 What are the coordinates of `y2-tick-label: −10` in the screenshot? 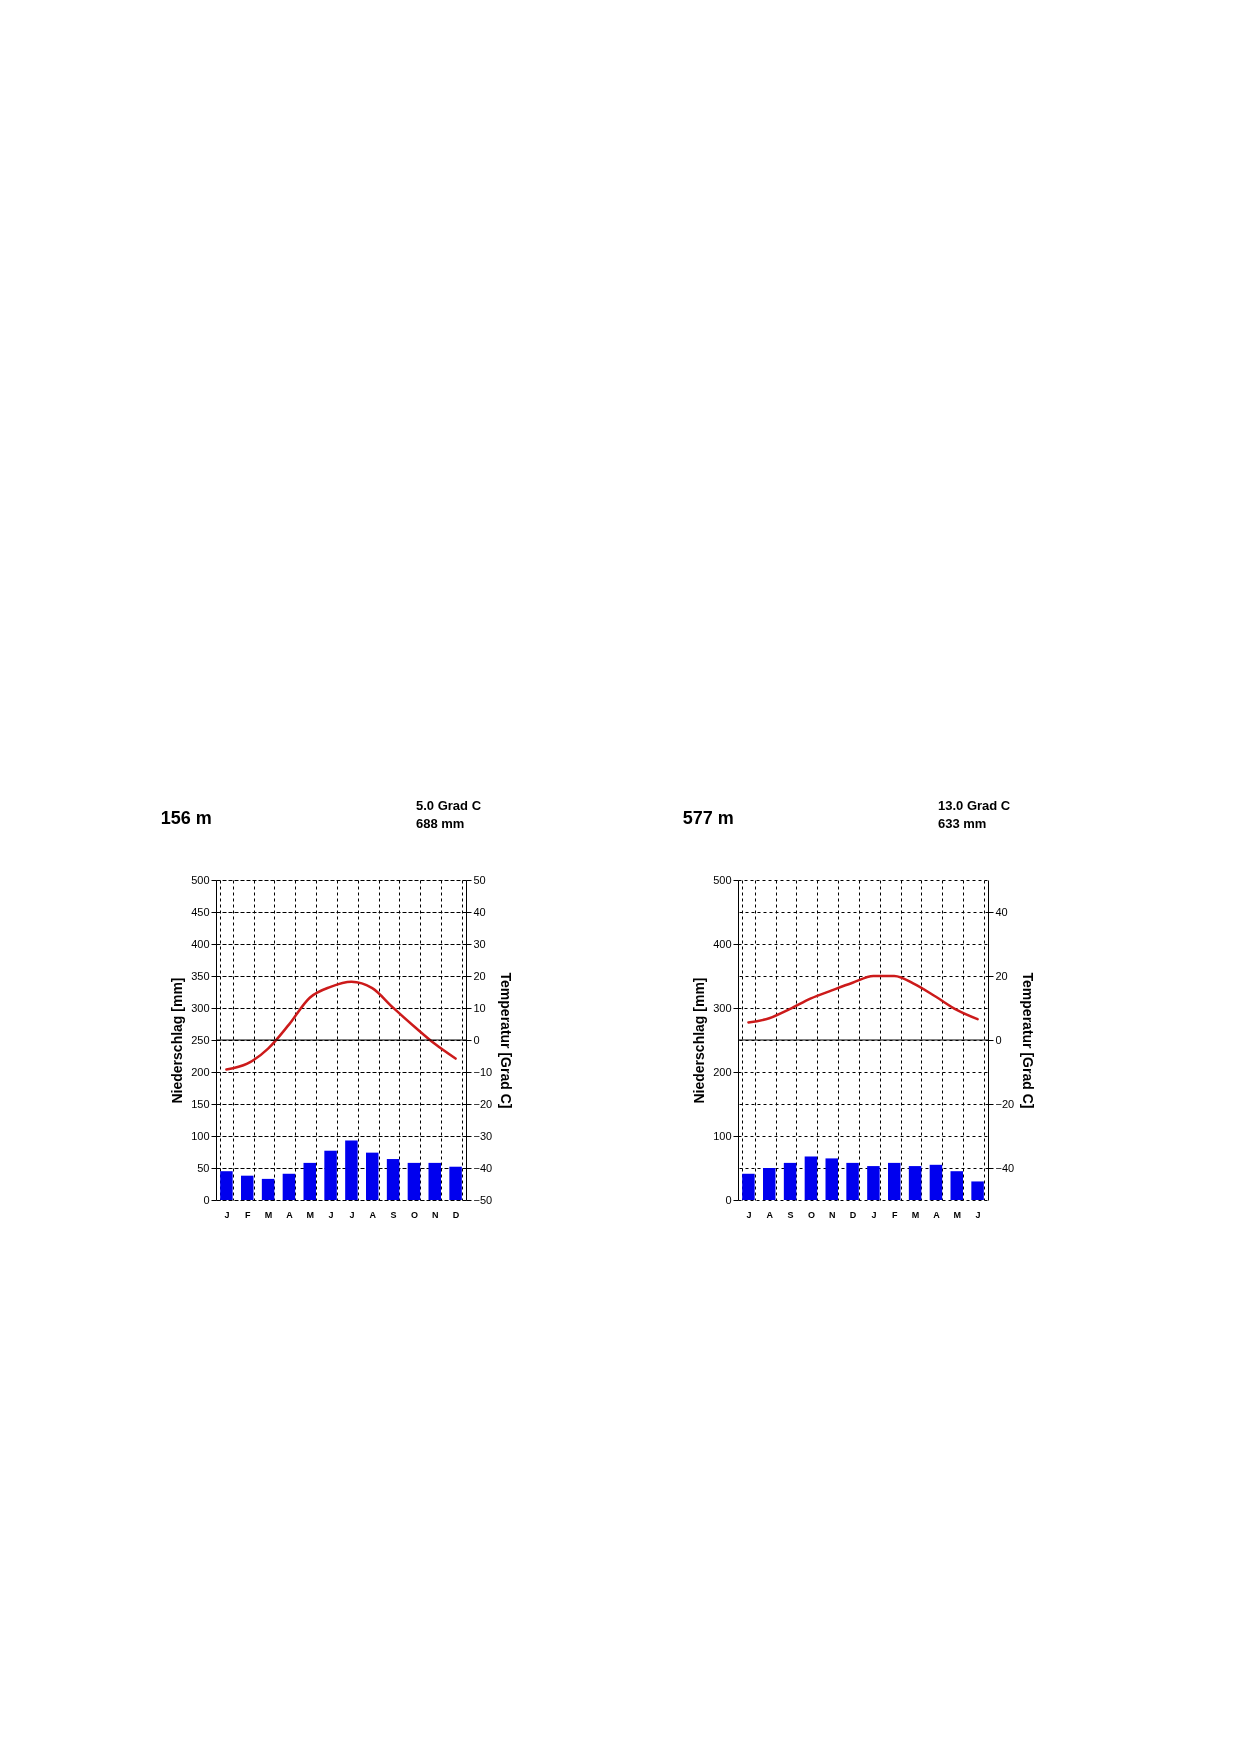 It's located at (483, 1071).